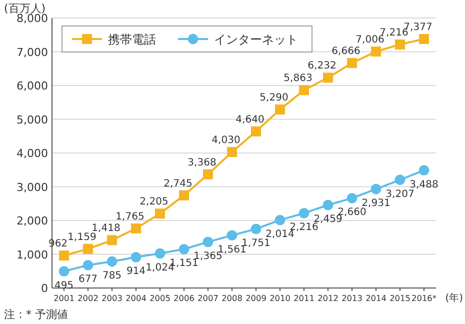 The image size is (465, 324). What do you see at coordinates (36, 314) in the screenshot?
I see `text: 注：* 予測値` at bounding box center [36, 314].